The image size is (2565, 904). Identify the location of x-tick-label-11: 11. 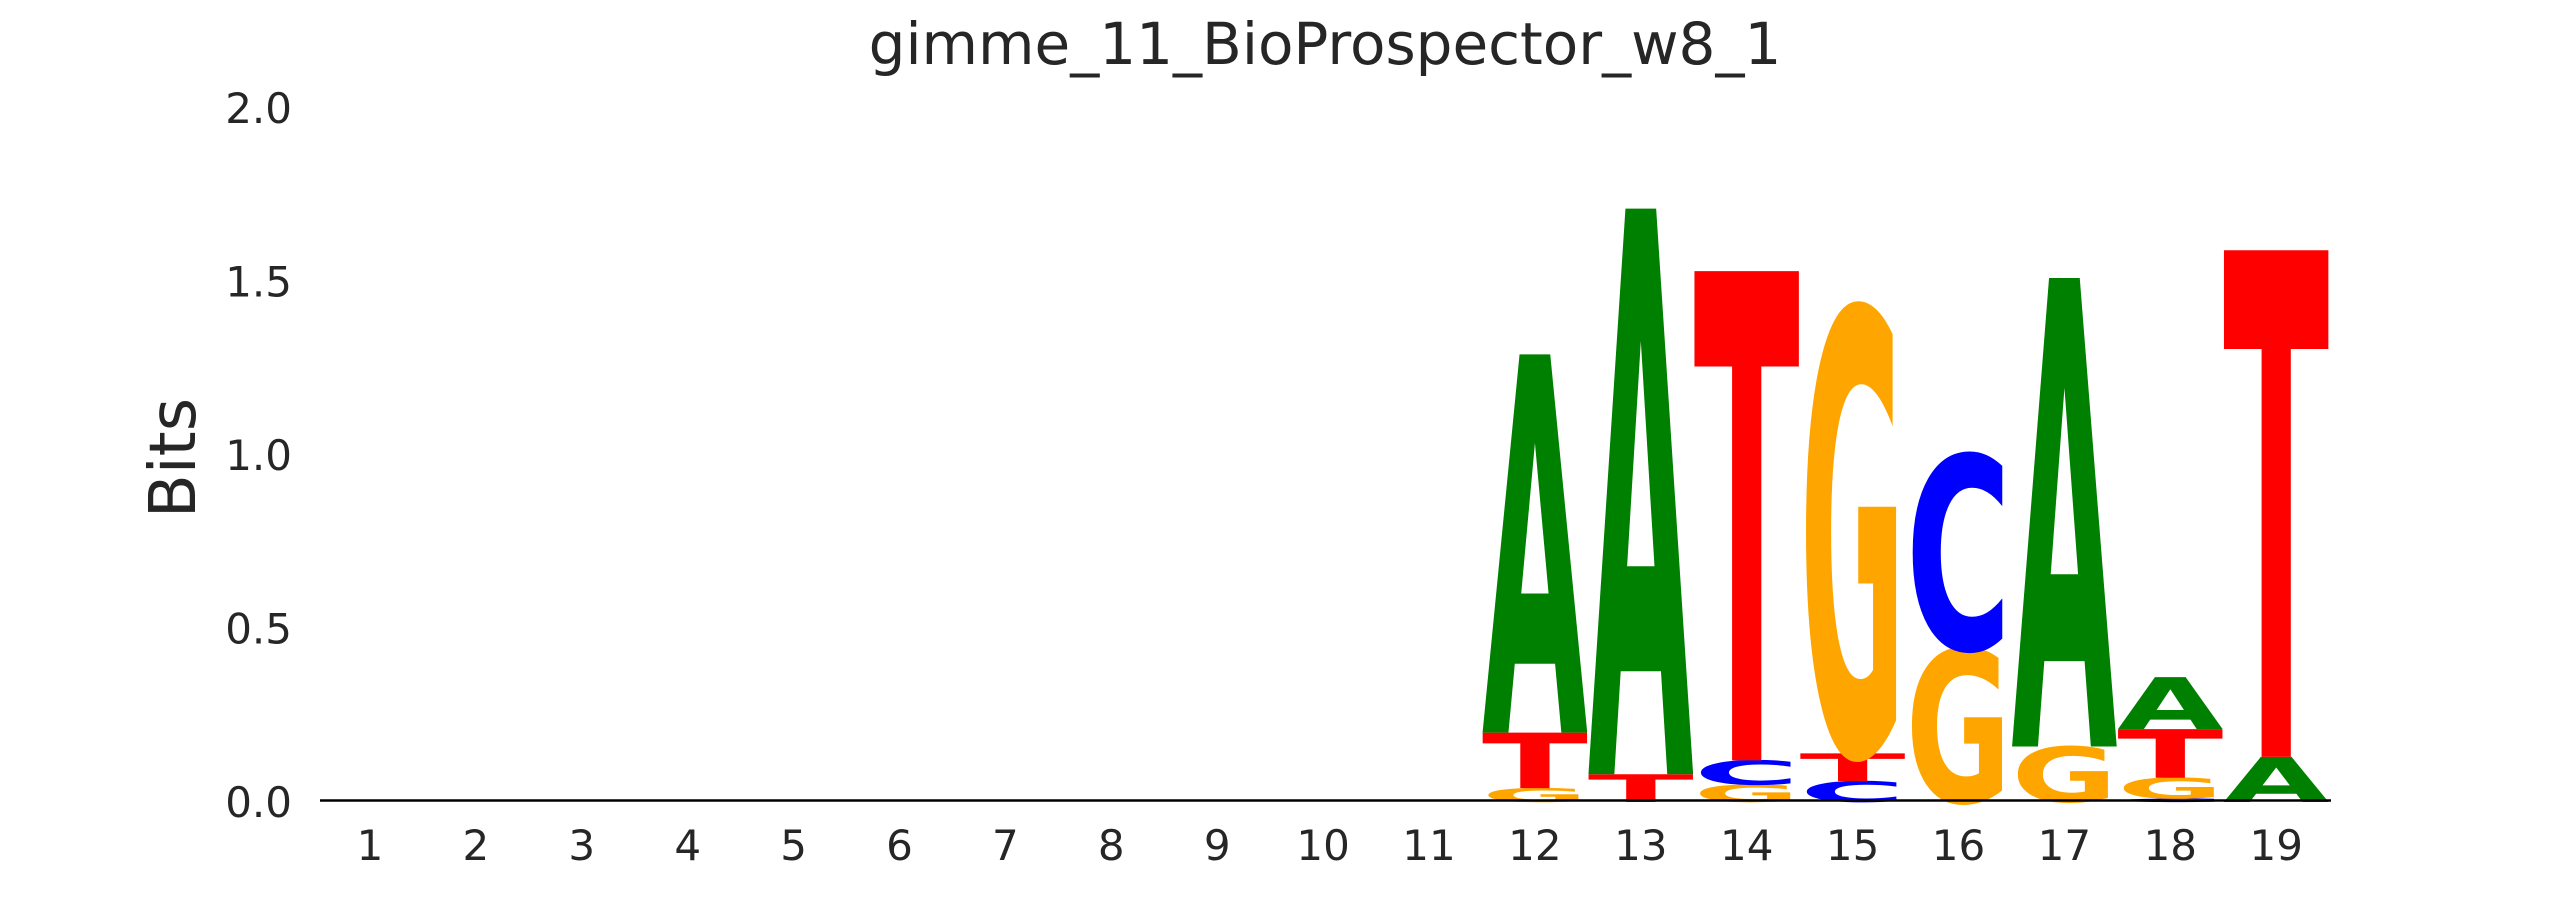
(1428, 845).